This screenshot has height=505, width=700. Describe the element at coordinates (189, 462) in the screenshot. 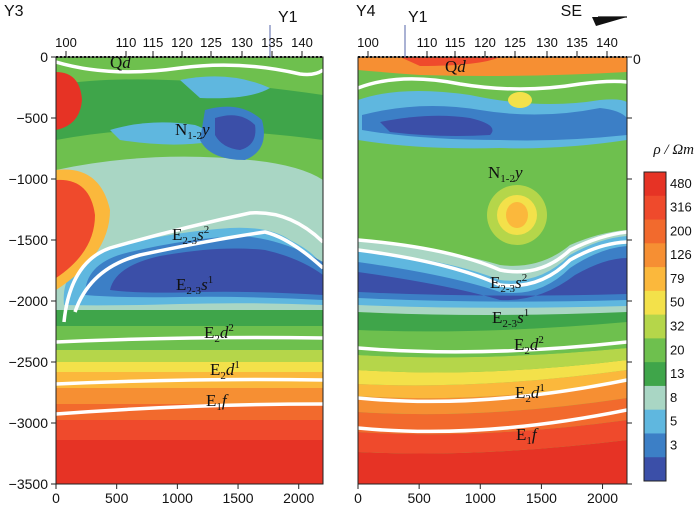

I see `y3-deep-red-band` at that location.